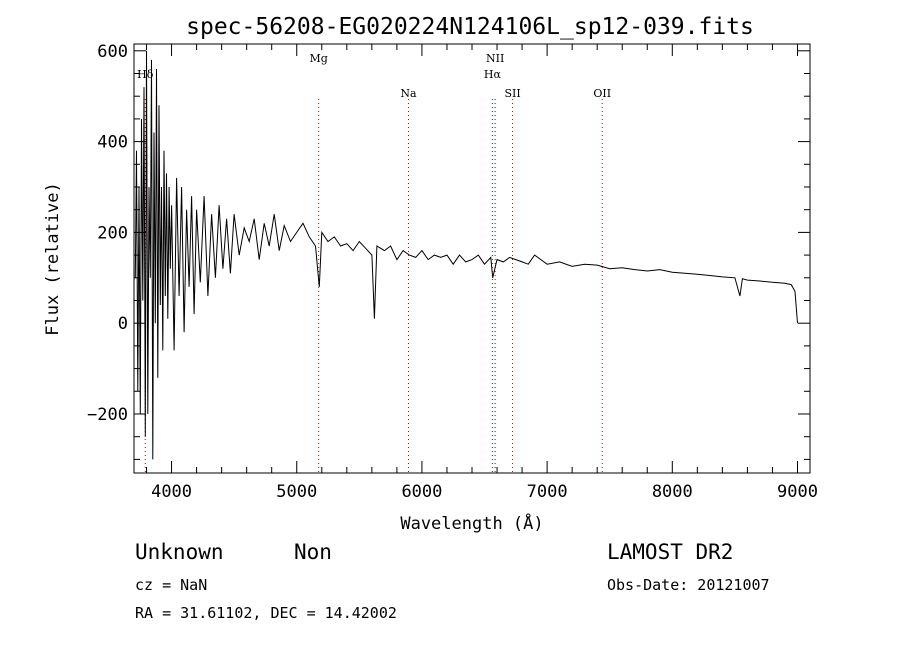 The width and height of the screenshot is (900, 650). What do you see at coordinates (408, 93) in the screenshot?
I see `marker-label: Na` at bounding box center [408, 93].